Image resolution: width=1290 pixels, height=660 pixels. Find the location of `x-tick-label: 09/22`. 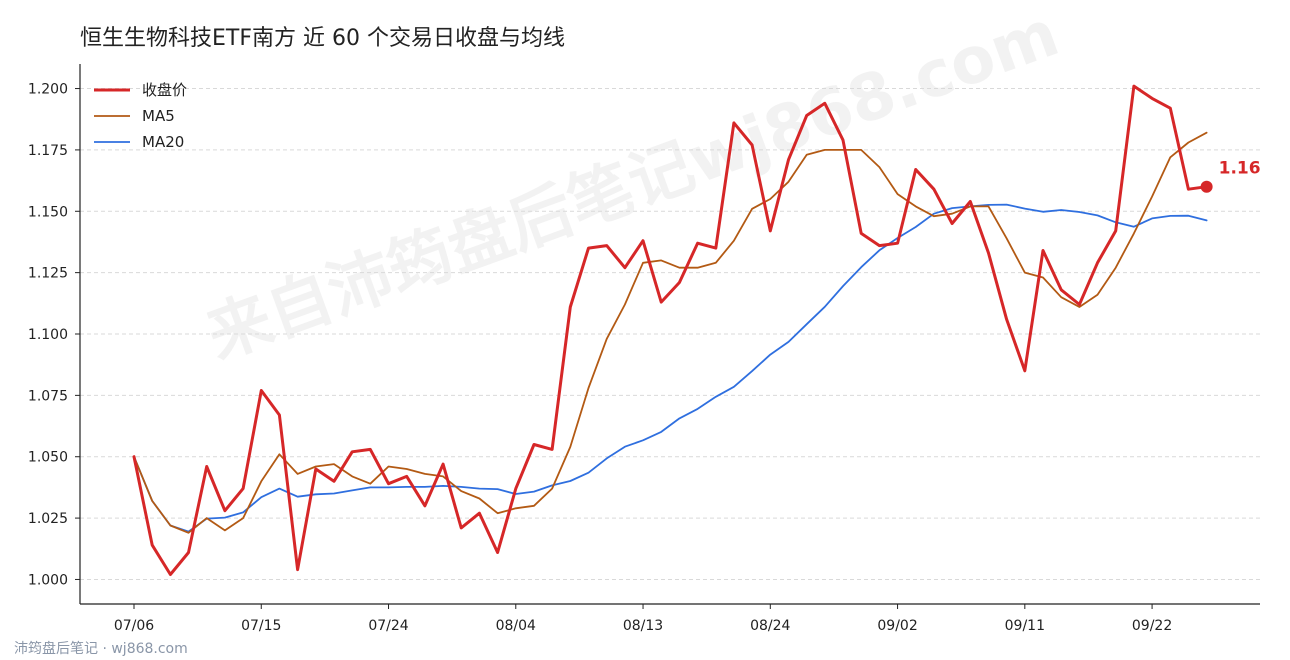

x-tick-label: 09/22 is located at coordinates (1152, 626).